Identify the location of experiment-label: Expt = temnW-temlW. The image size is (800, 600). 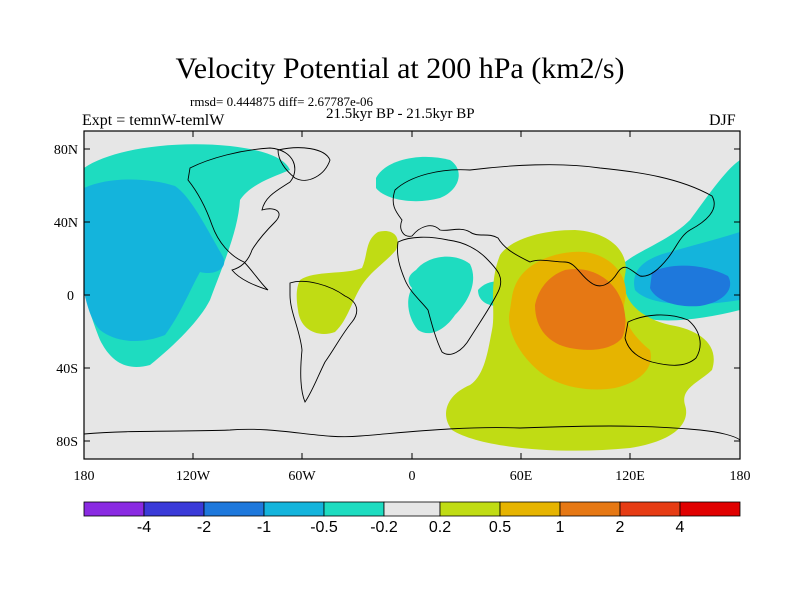
(153, 120).